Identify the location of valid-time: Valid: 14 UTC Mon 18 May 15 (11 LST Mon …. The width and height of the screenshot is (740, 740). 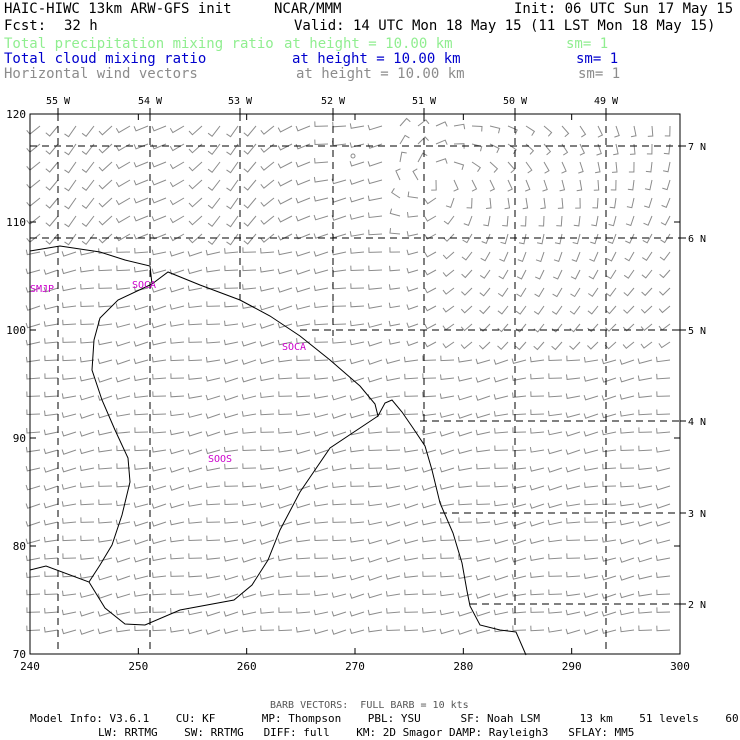
(505, 26).